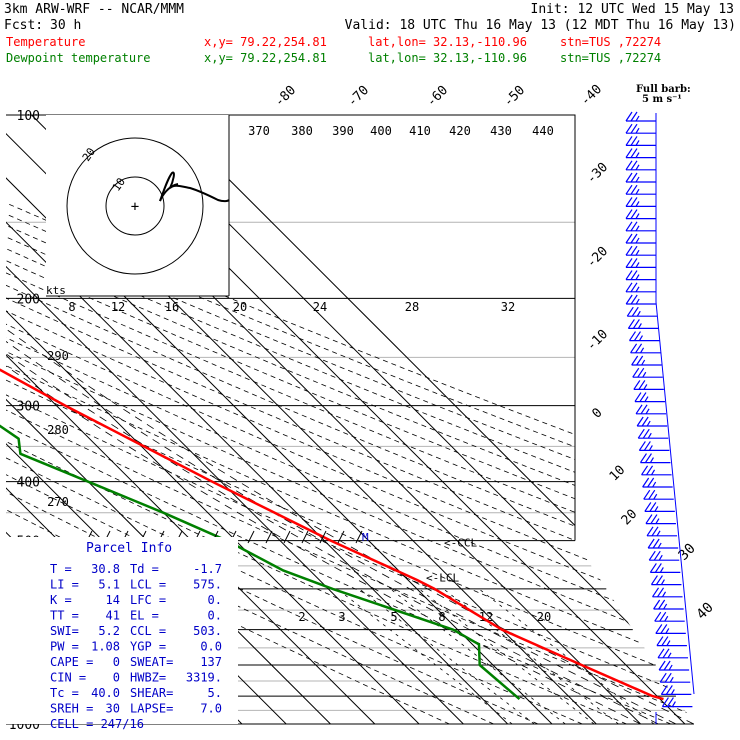  Describe the element at coordinates (71, 709) in the screenshot. I see `parcel-info-cell: SREH =` at that location.